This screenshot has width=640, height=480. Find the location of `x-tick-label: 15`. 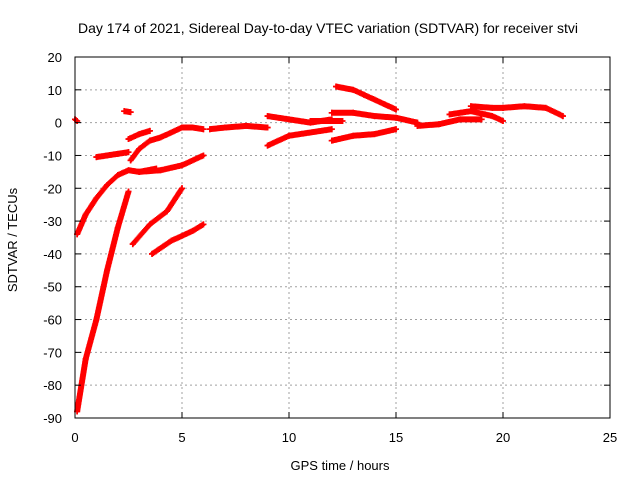

x-tick-label: 15 is located at coordinates (396, 437).